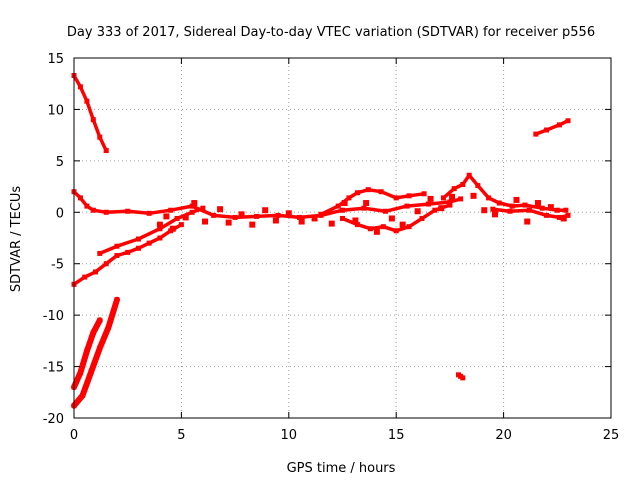 This screenshot has height=480, width=640. I want to click on y-tick-label: 0, so click(60, 213).